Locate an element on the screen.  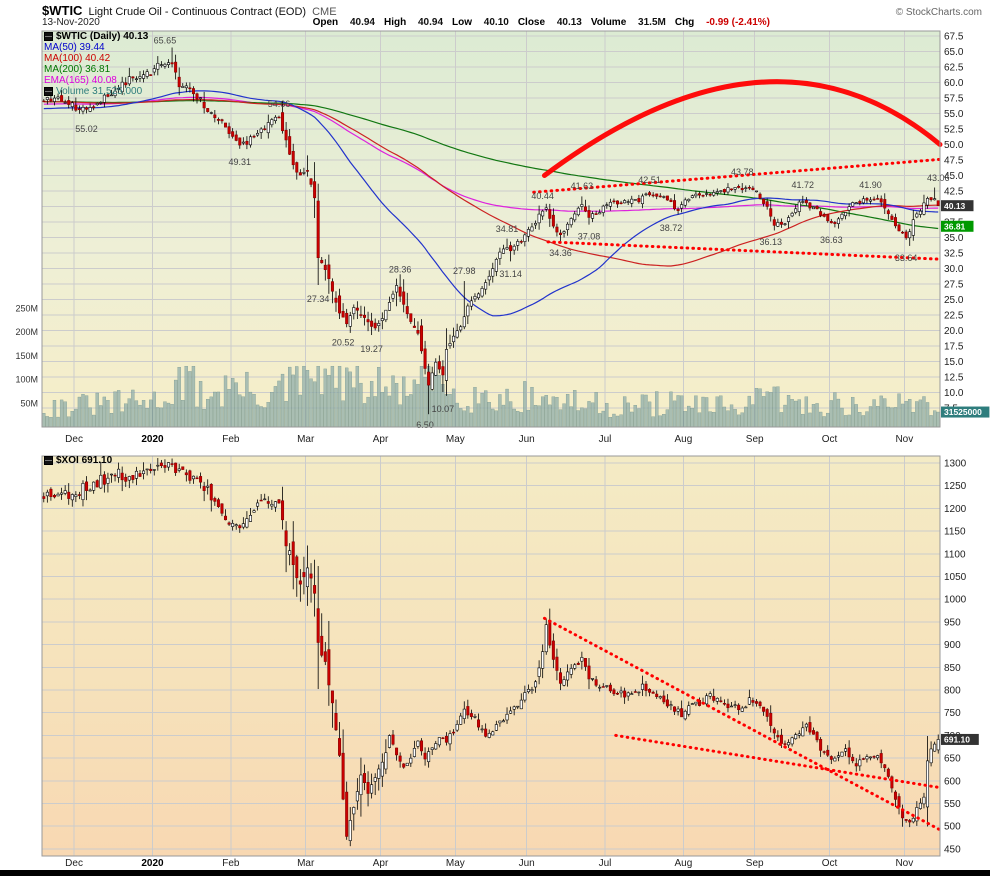
svg-text: 62.5 is located at coordinates (954, 68).